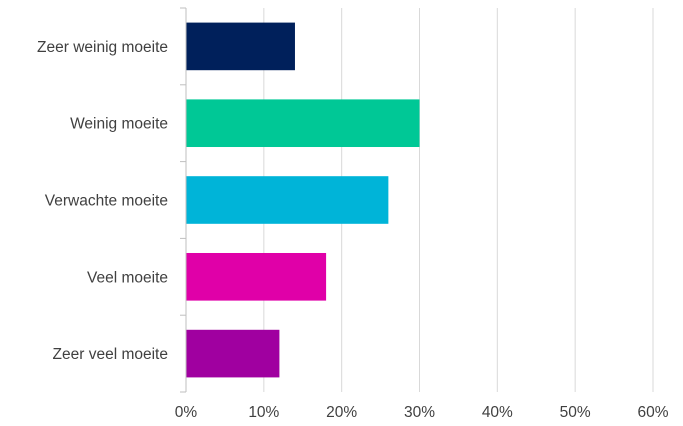  Describe the element at coordinates (119, 124) in the screenshot. I see `category-label: Weinig moeite` at that location.